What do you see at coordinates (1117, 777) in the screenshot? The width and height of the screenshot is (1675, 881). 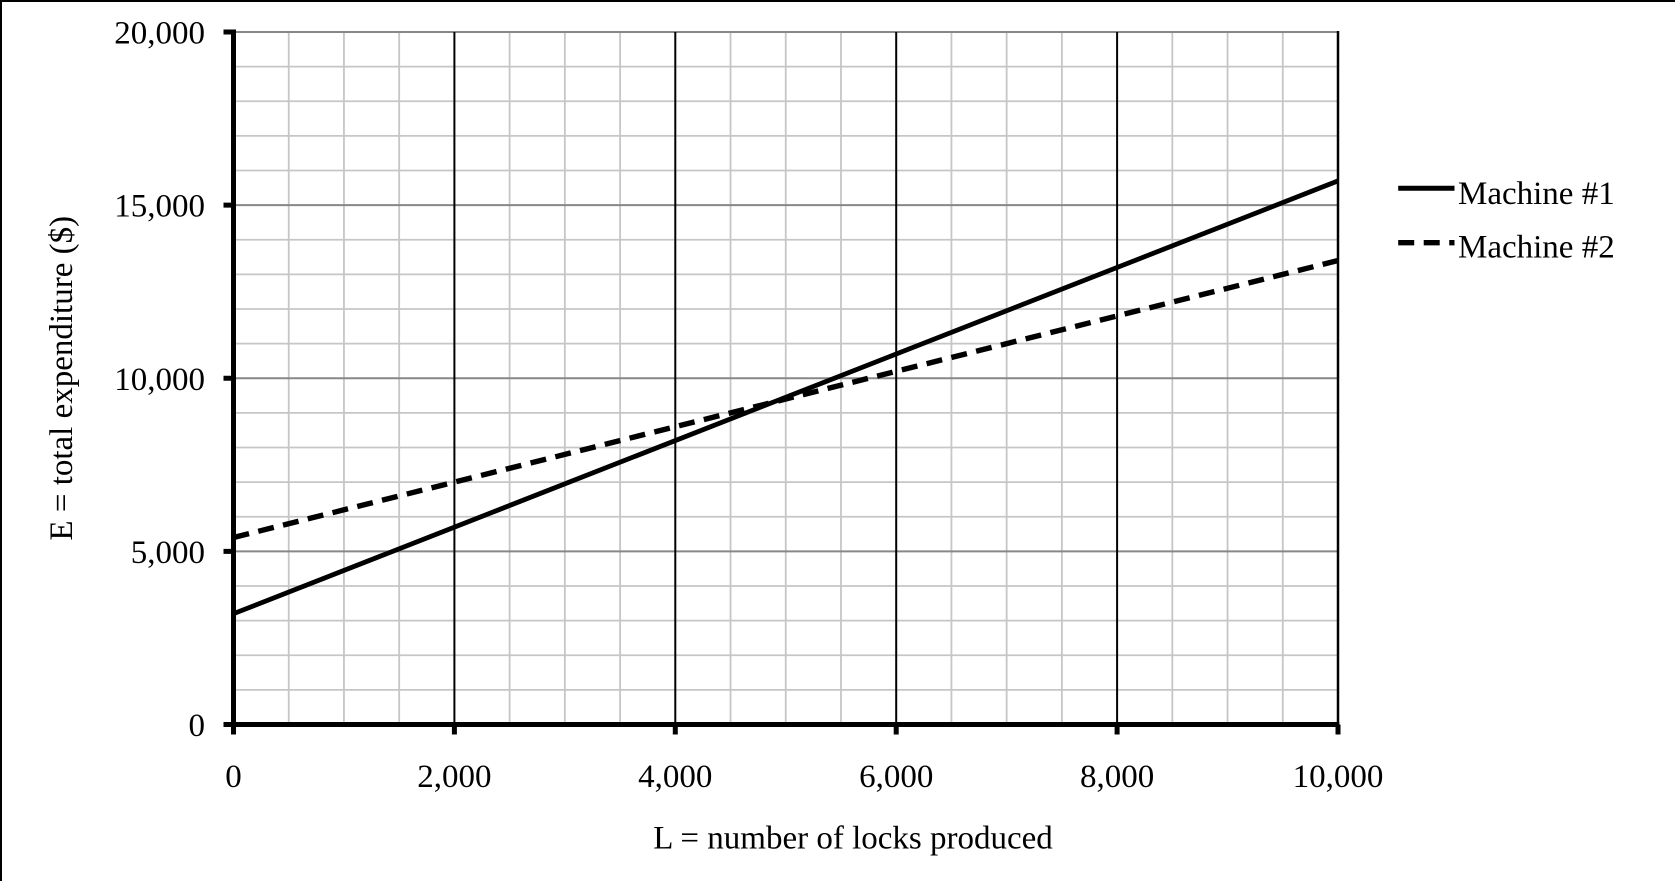 I see `svg-text: 8,000` at bounding box center [1117, 777].